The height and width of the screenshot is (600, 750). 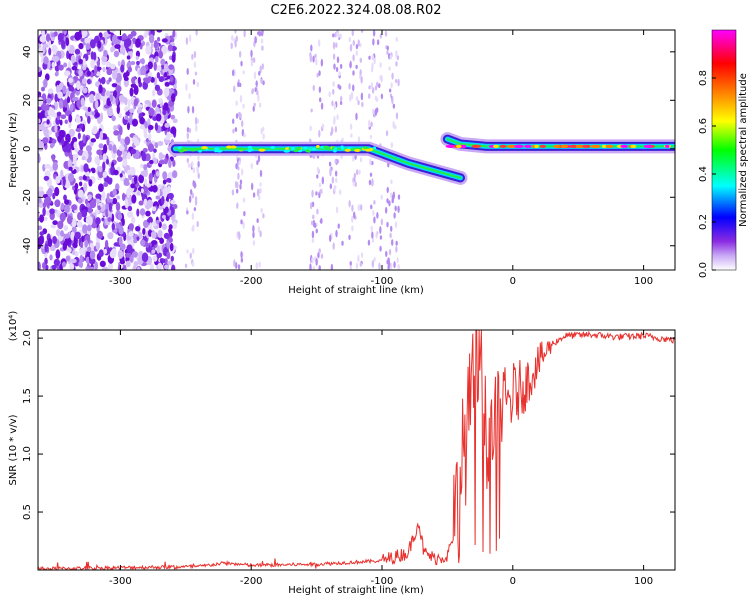 What do you see at coordinates (27, 246) in the screenshot?
I see `y-tick-label: -40` at bounding box center [27, 246].